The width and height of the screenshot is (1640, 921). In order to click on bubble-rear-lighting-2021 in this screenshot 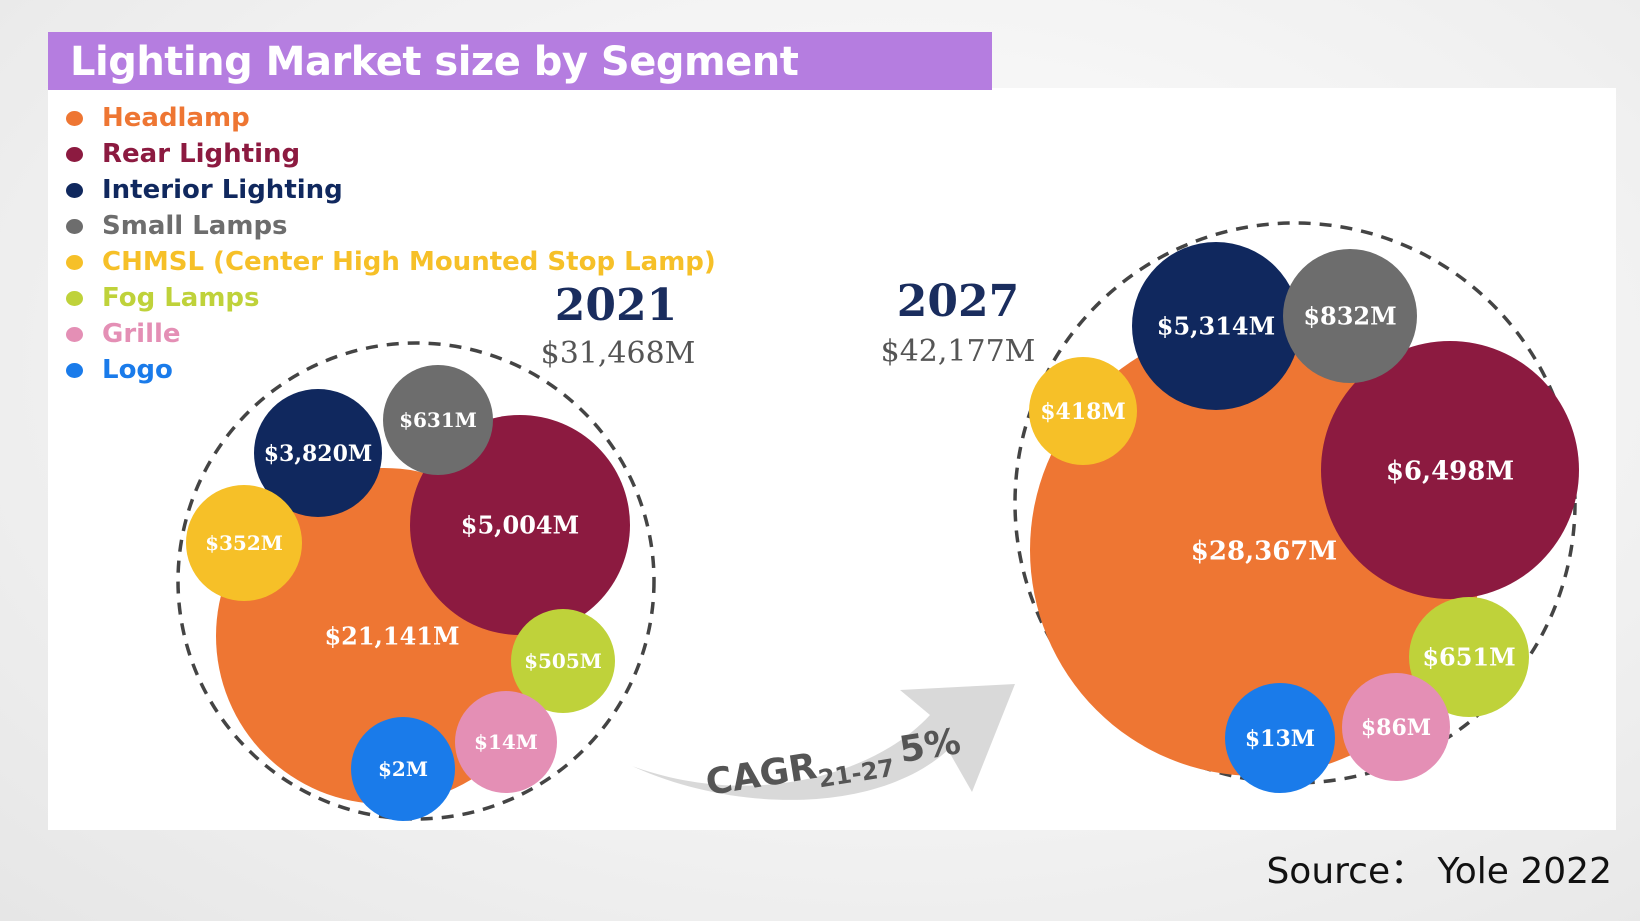, I will do `click(520, 525)`.